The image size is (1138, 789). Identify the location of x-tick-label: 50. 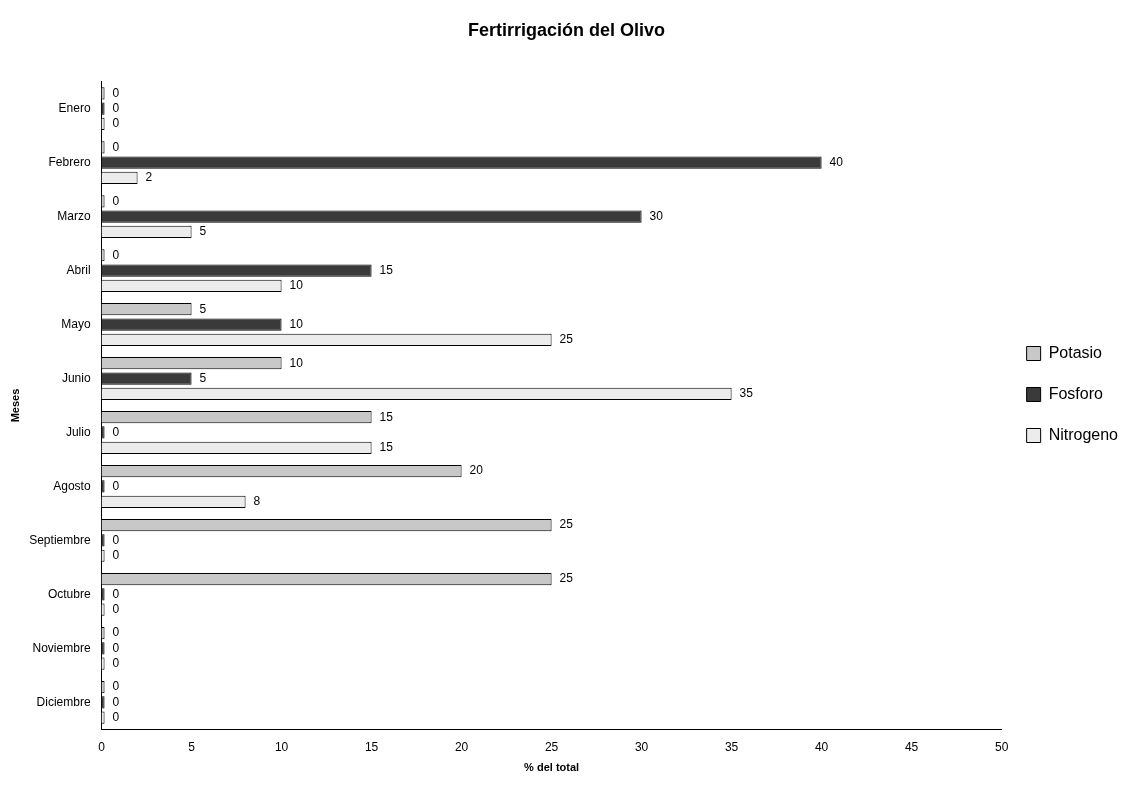
(1001, 746).